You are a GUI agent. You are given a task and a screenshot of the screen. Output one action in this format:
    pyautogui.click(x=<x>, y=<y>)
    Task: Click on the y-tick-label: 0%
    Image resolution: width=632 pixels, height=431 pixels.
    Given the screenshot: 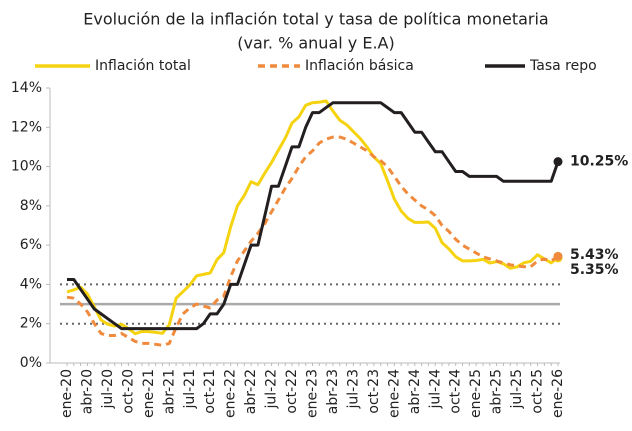 What is the action you would take?
    pyautogui.click(x=31, y=363)
    